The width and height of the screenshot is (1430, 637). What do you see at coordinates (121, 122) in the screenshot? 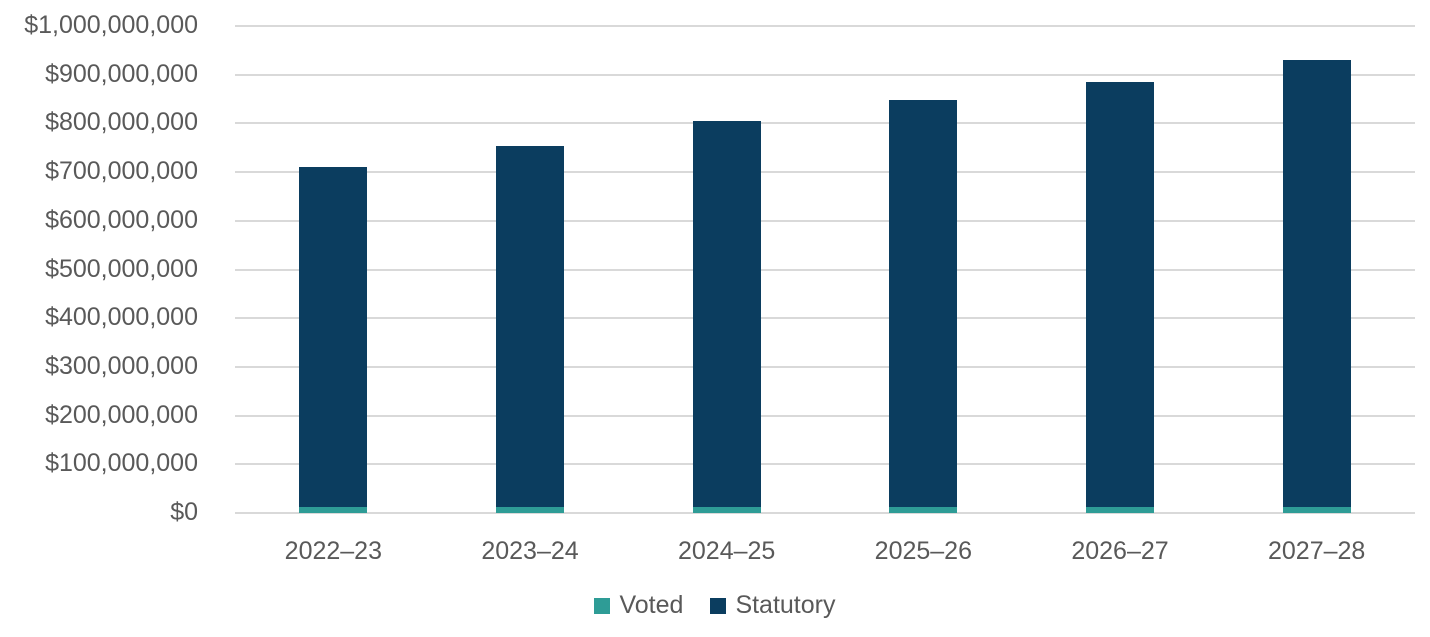
I see `y-tick-label: $800,000,000` at bounding box center [121, 122].